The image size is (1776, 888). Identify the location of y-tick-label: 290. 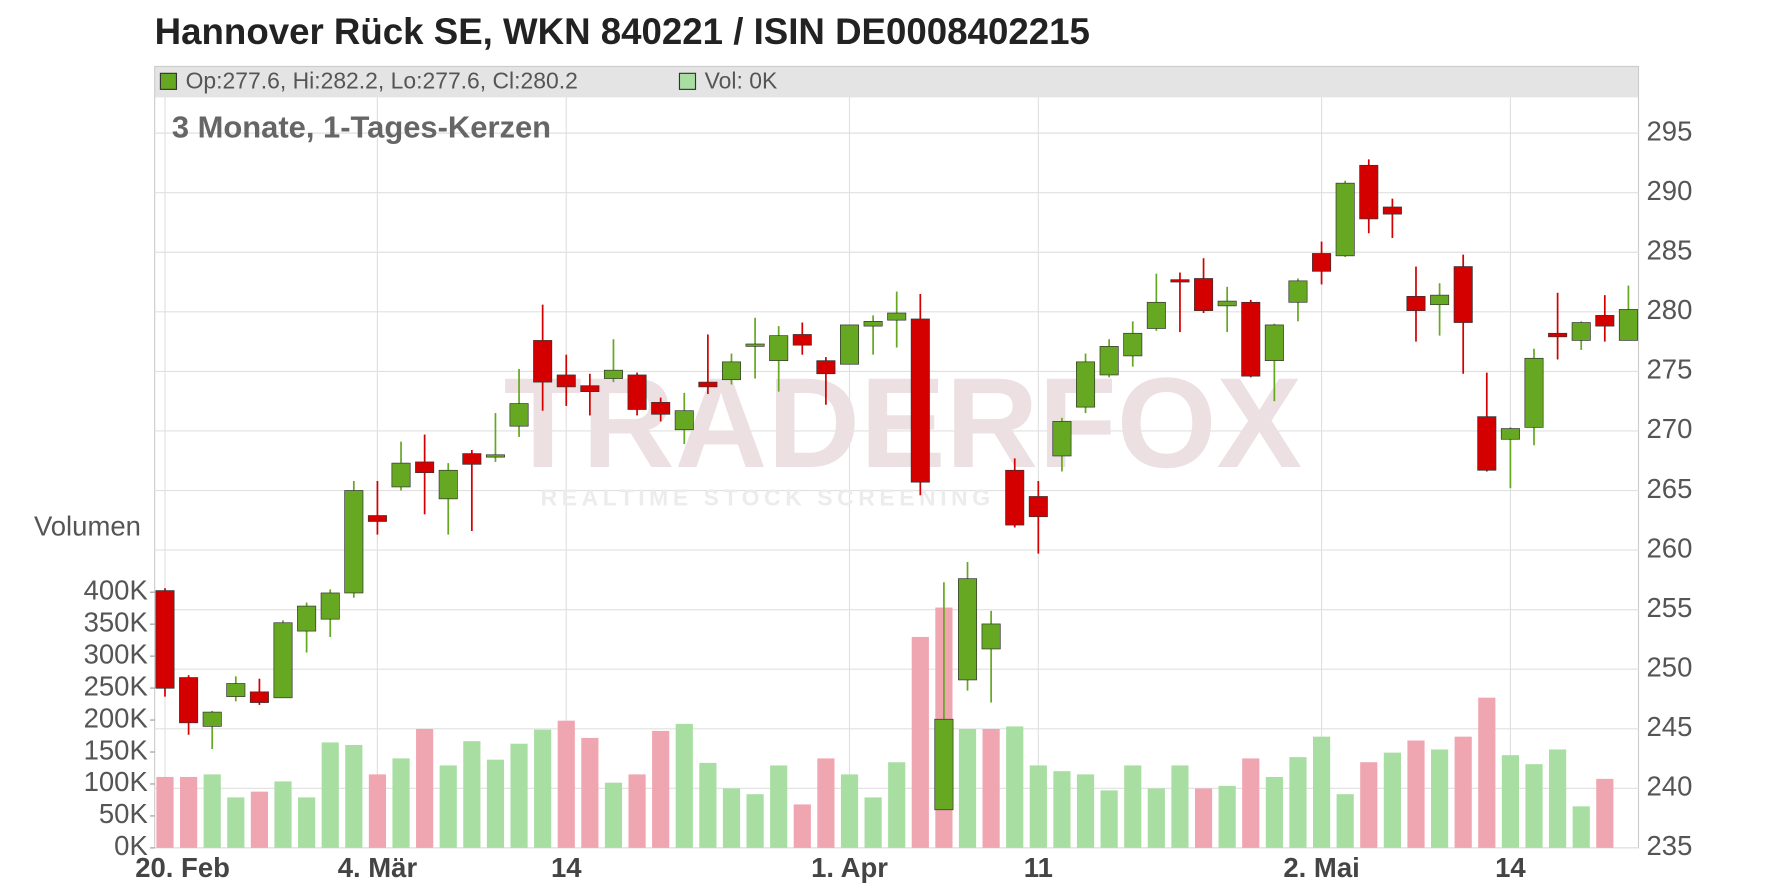
(1670, 190).